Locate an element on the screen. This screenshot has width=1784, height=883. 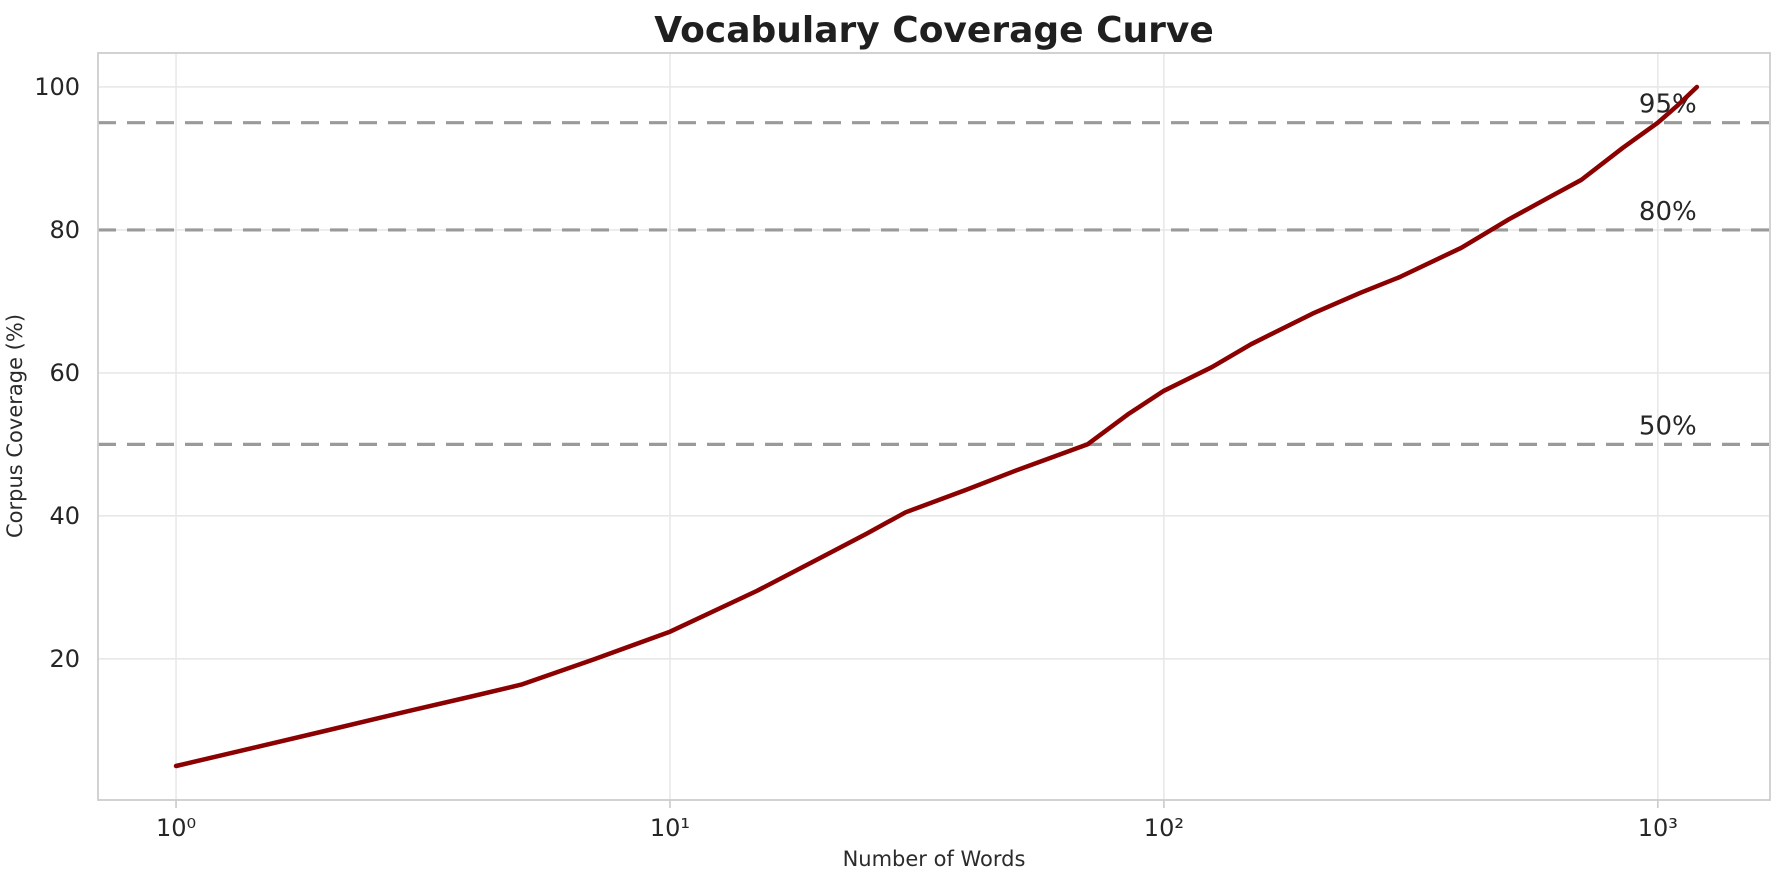
y-tick-label: 60 is located at coordinates (64, 373).